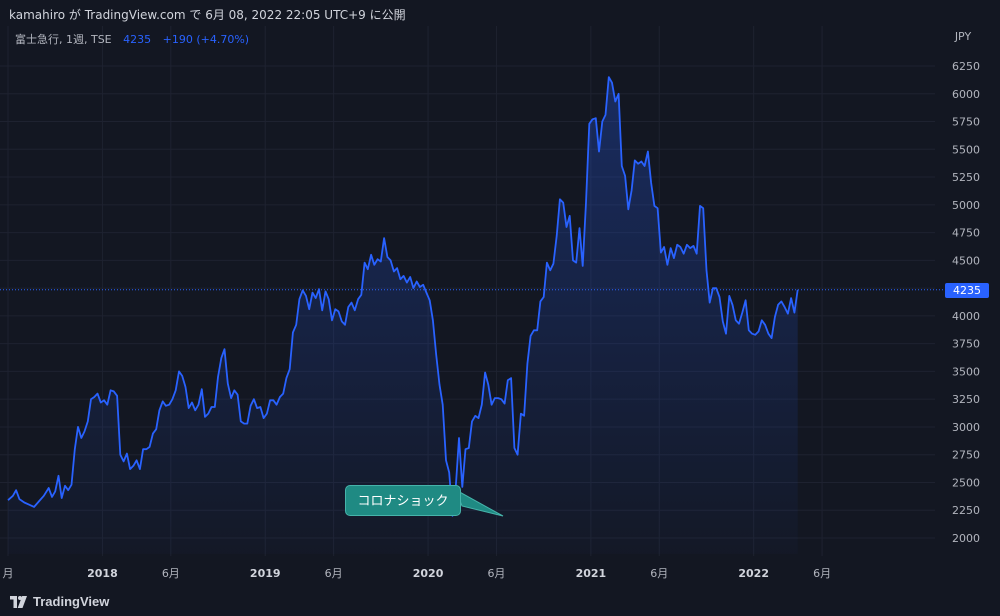 The image size is (1000, 616). Describe the element at coordinates (753, 573) in the screenshot. I see `x-tick-label: 2022` at that location.